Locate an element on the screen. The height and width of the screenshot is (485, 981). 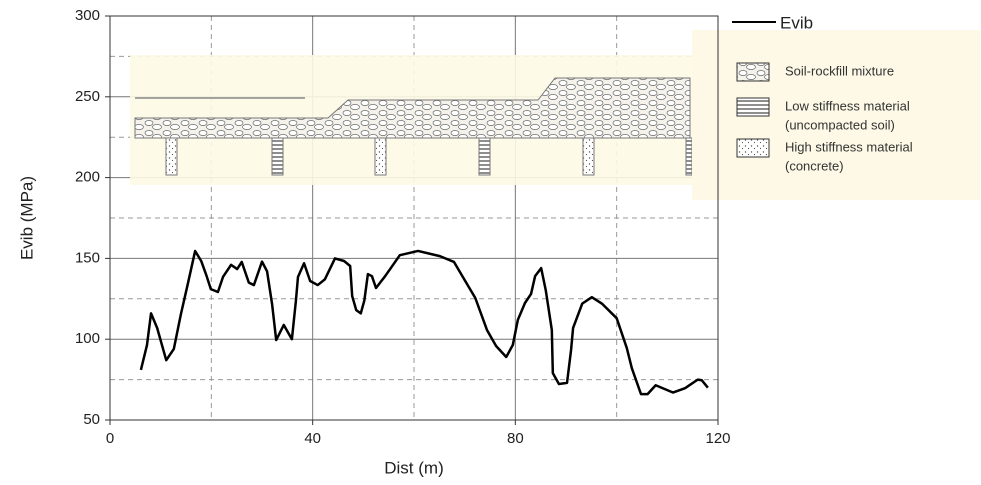
y-tick-label: 200 is located at coordinates (87, 177).